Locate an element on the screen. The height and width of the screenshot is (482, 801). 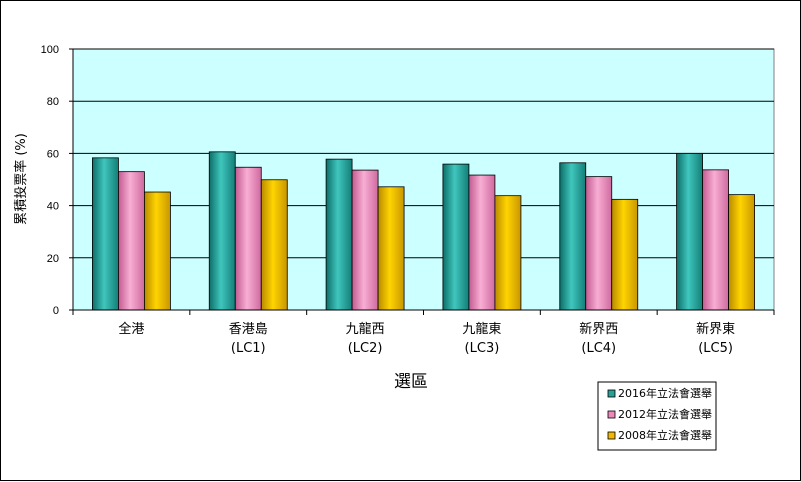
category-label: 九龍東 is located at coordinates (481, 329).